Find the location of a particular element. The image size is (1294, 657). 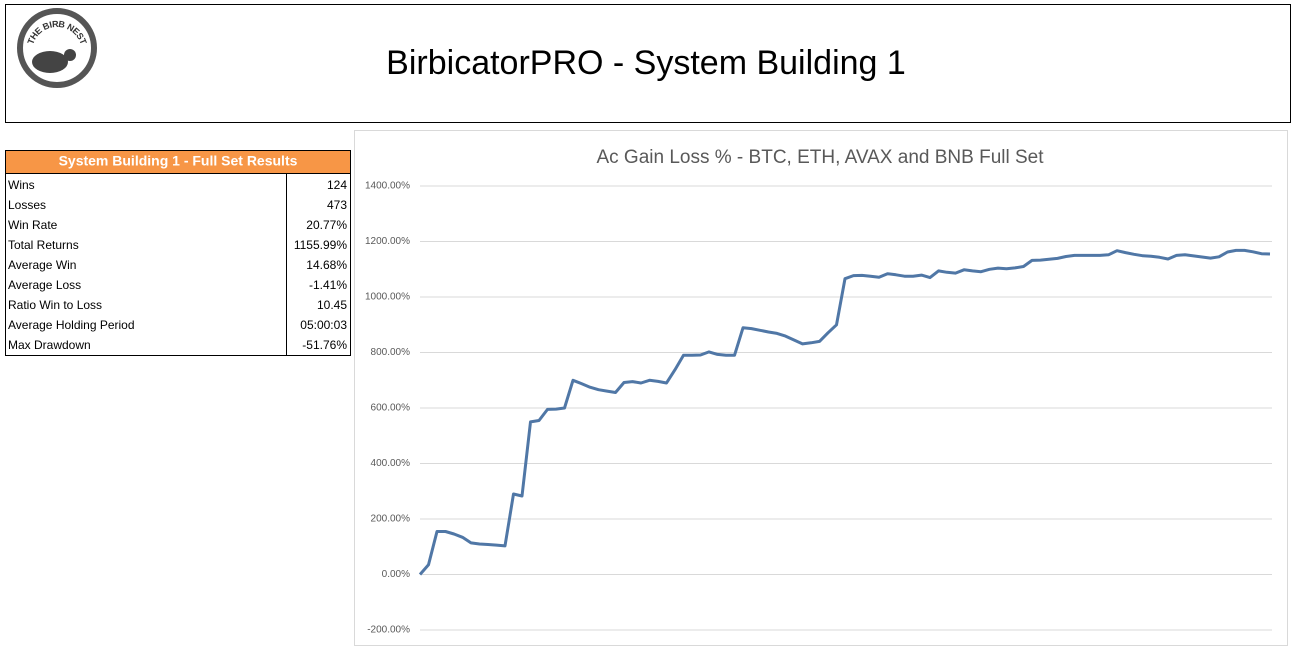

table-value: 14.68% is located at coordinates (326, 265).